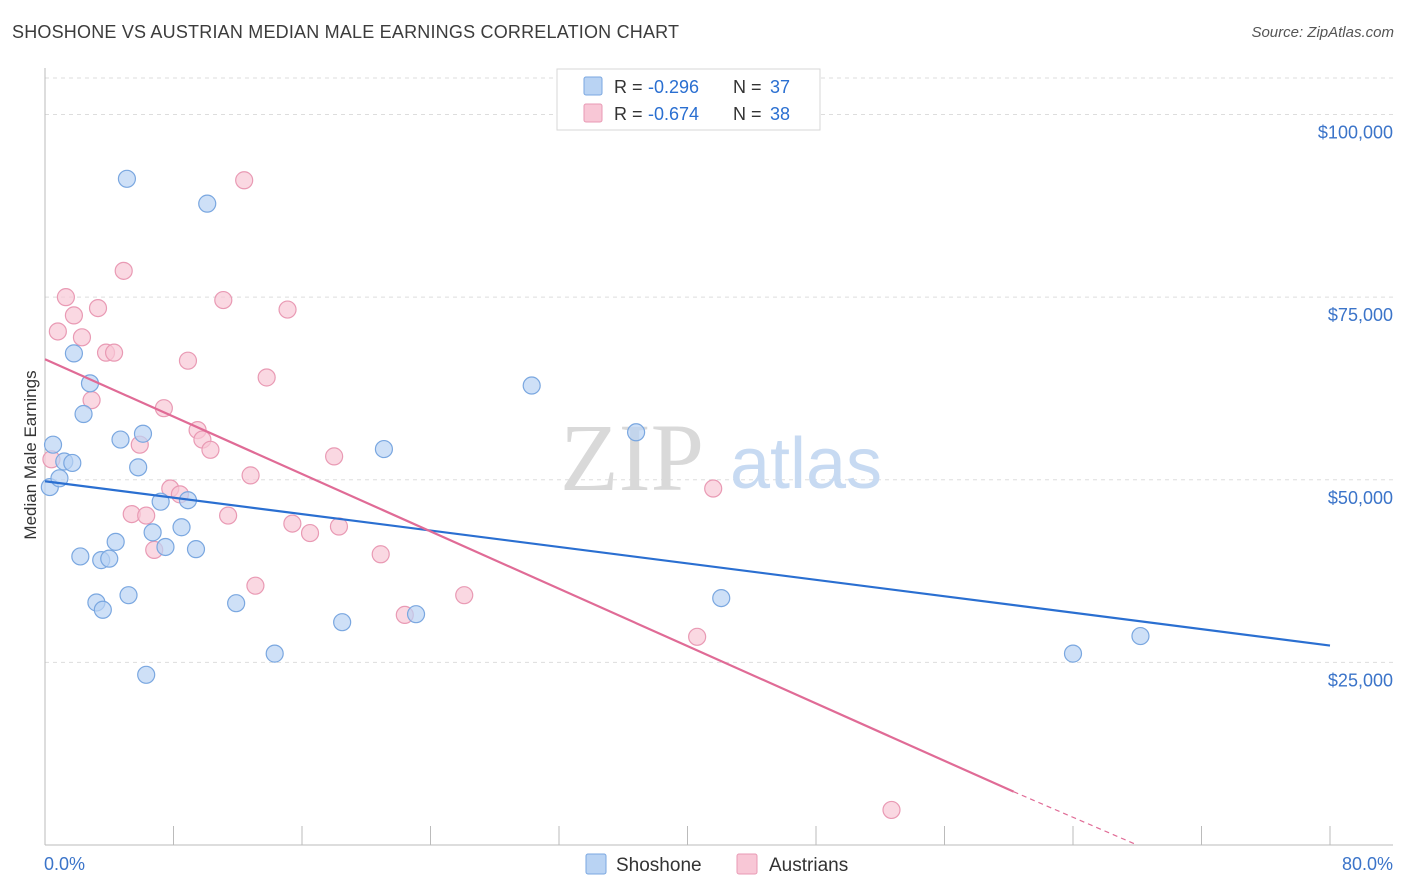  I want to click on legend-n-value-1: 37, so click(780, 87).